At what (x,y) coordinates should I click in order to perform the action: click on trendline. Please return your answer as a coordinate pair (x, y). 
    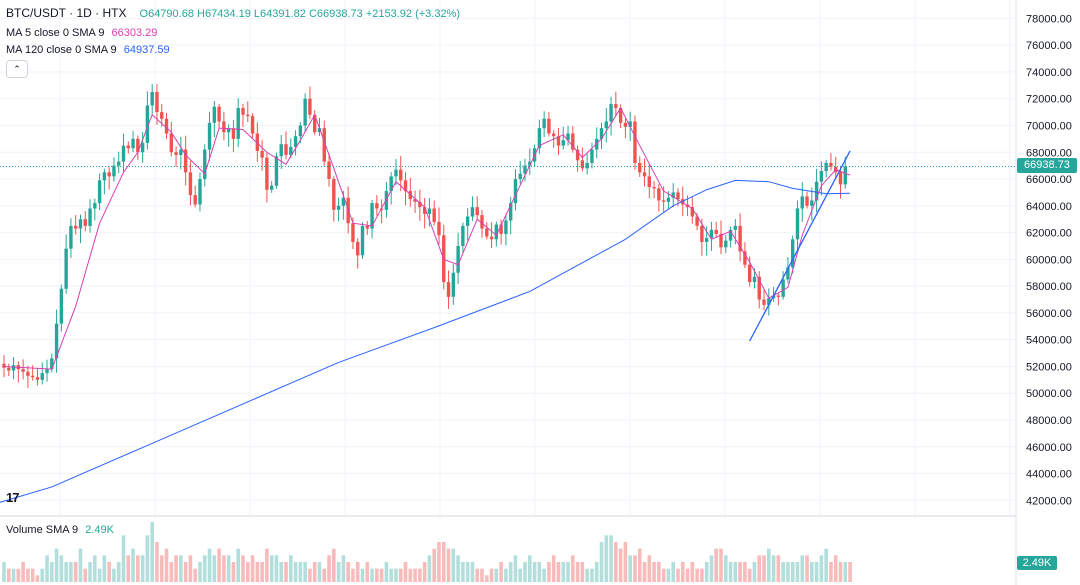
    Looking at the image, I should click on (800, 246).